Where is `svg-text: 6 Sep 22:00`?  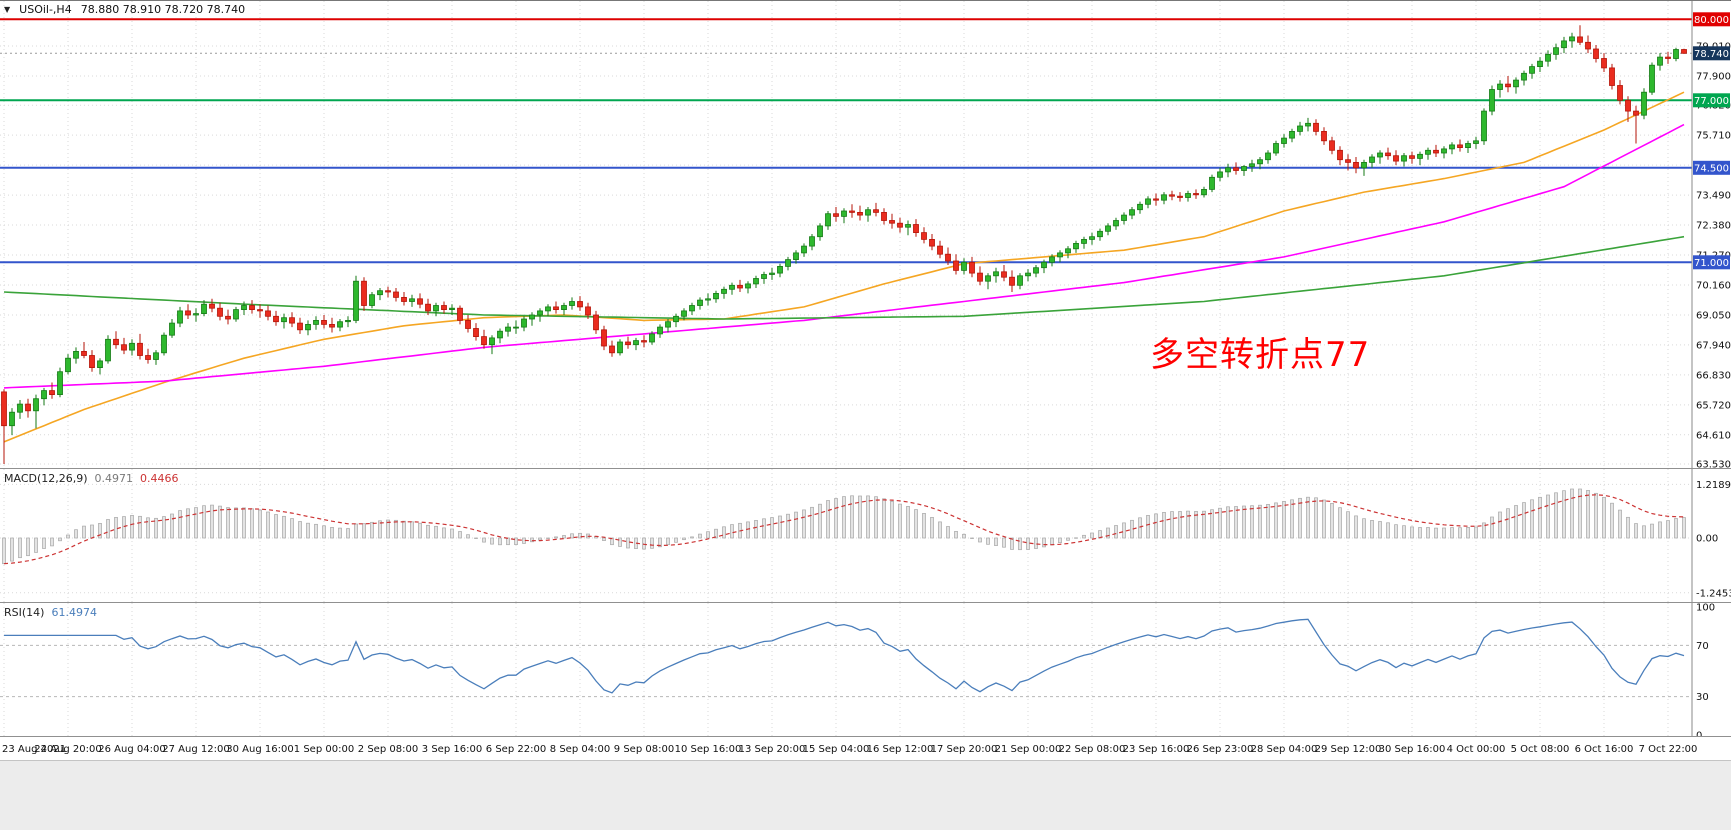 svg-text: 6 Sep 22:00 is located at coordinates (516, 749).